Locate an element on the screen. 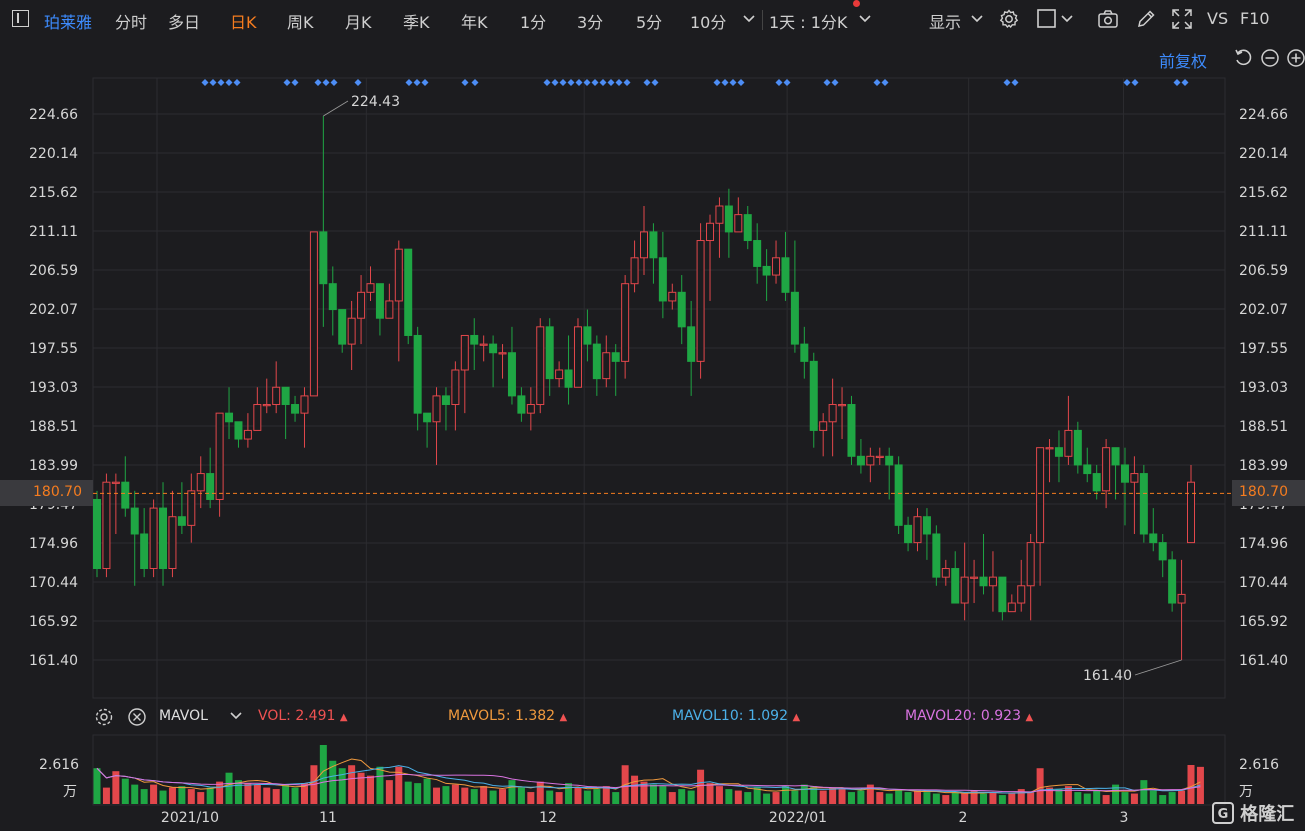 Image resolution: width=1305 pixels, height=831 pixels. stock-name: 珀莱雅 is located at coordinates (68, 22).